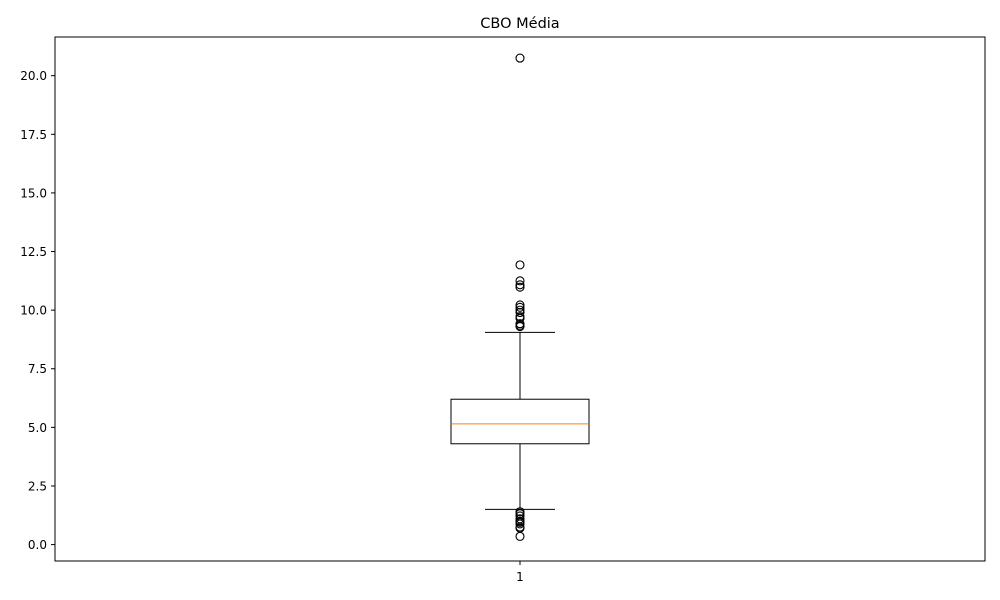 The height and width of the screenshot is (600, 1000). Describe the element at coordinates (520, 577) in the screenshot. I see `x-tick-label: 1` at that location.